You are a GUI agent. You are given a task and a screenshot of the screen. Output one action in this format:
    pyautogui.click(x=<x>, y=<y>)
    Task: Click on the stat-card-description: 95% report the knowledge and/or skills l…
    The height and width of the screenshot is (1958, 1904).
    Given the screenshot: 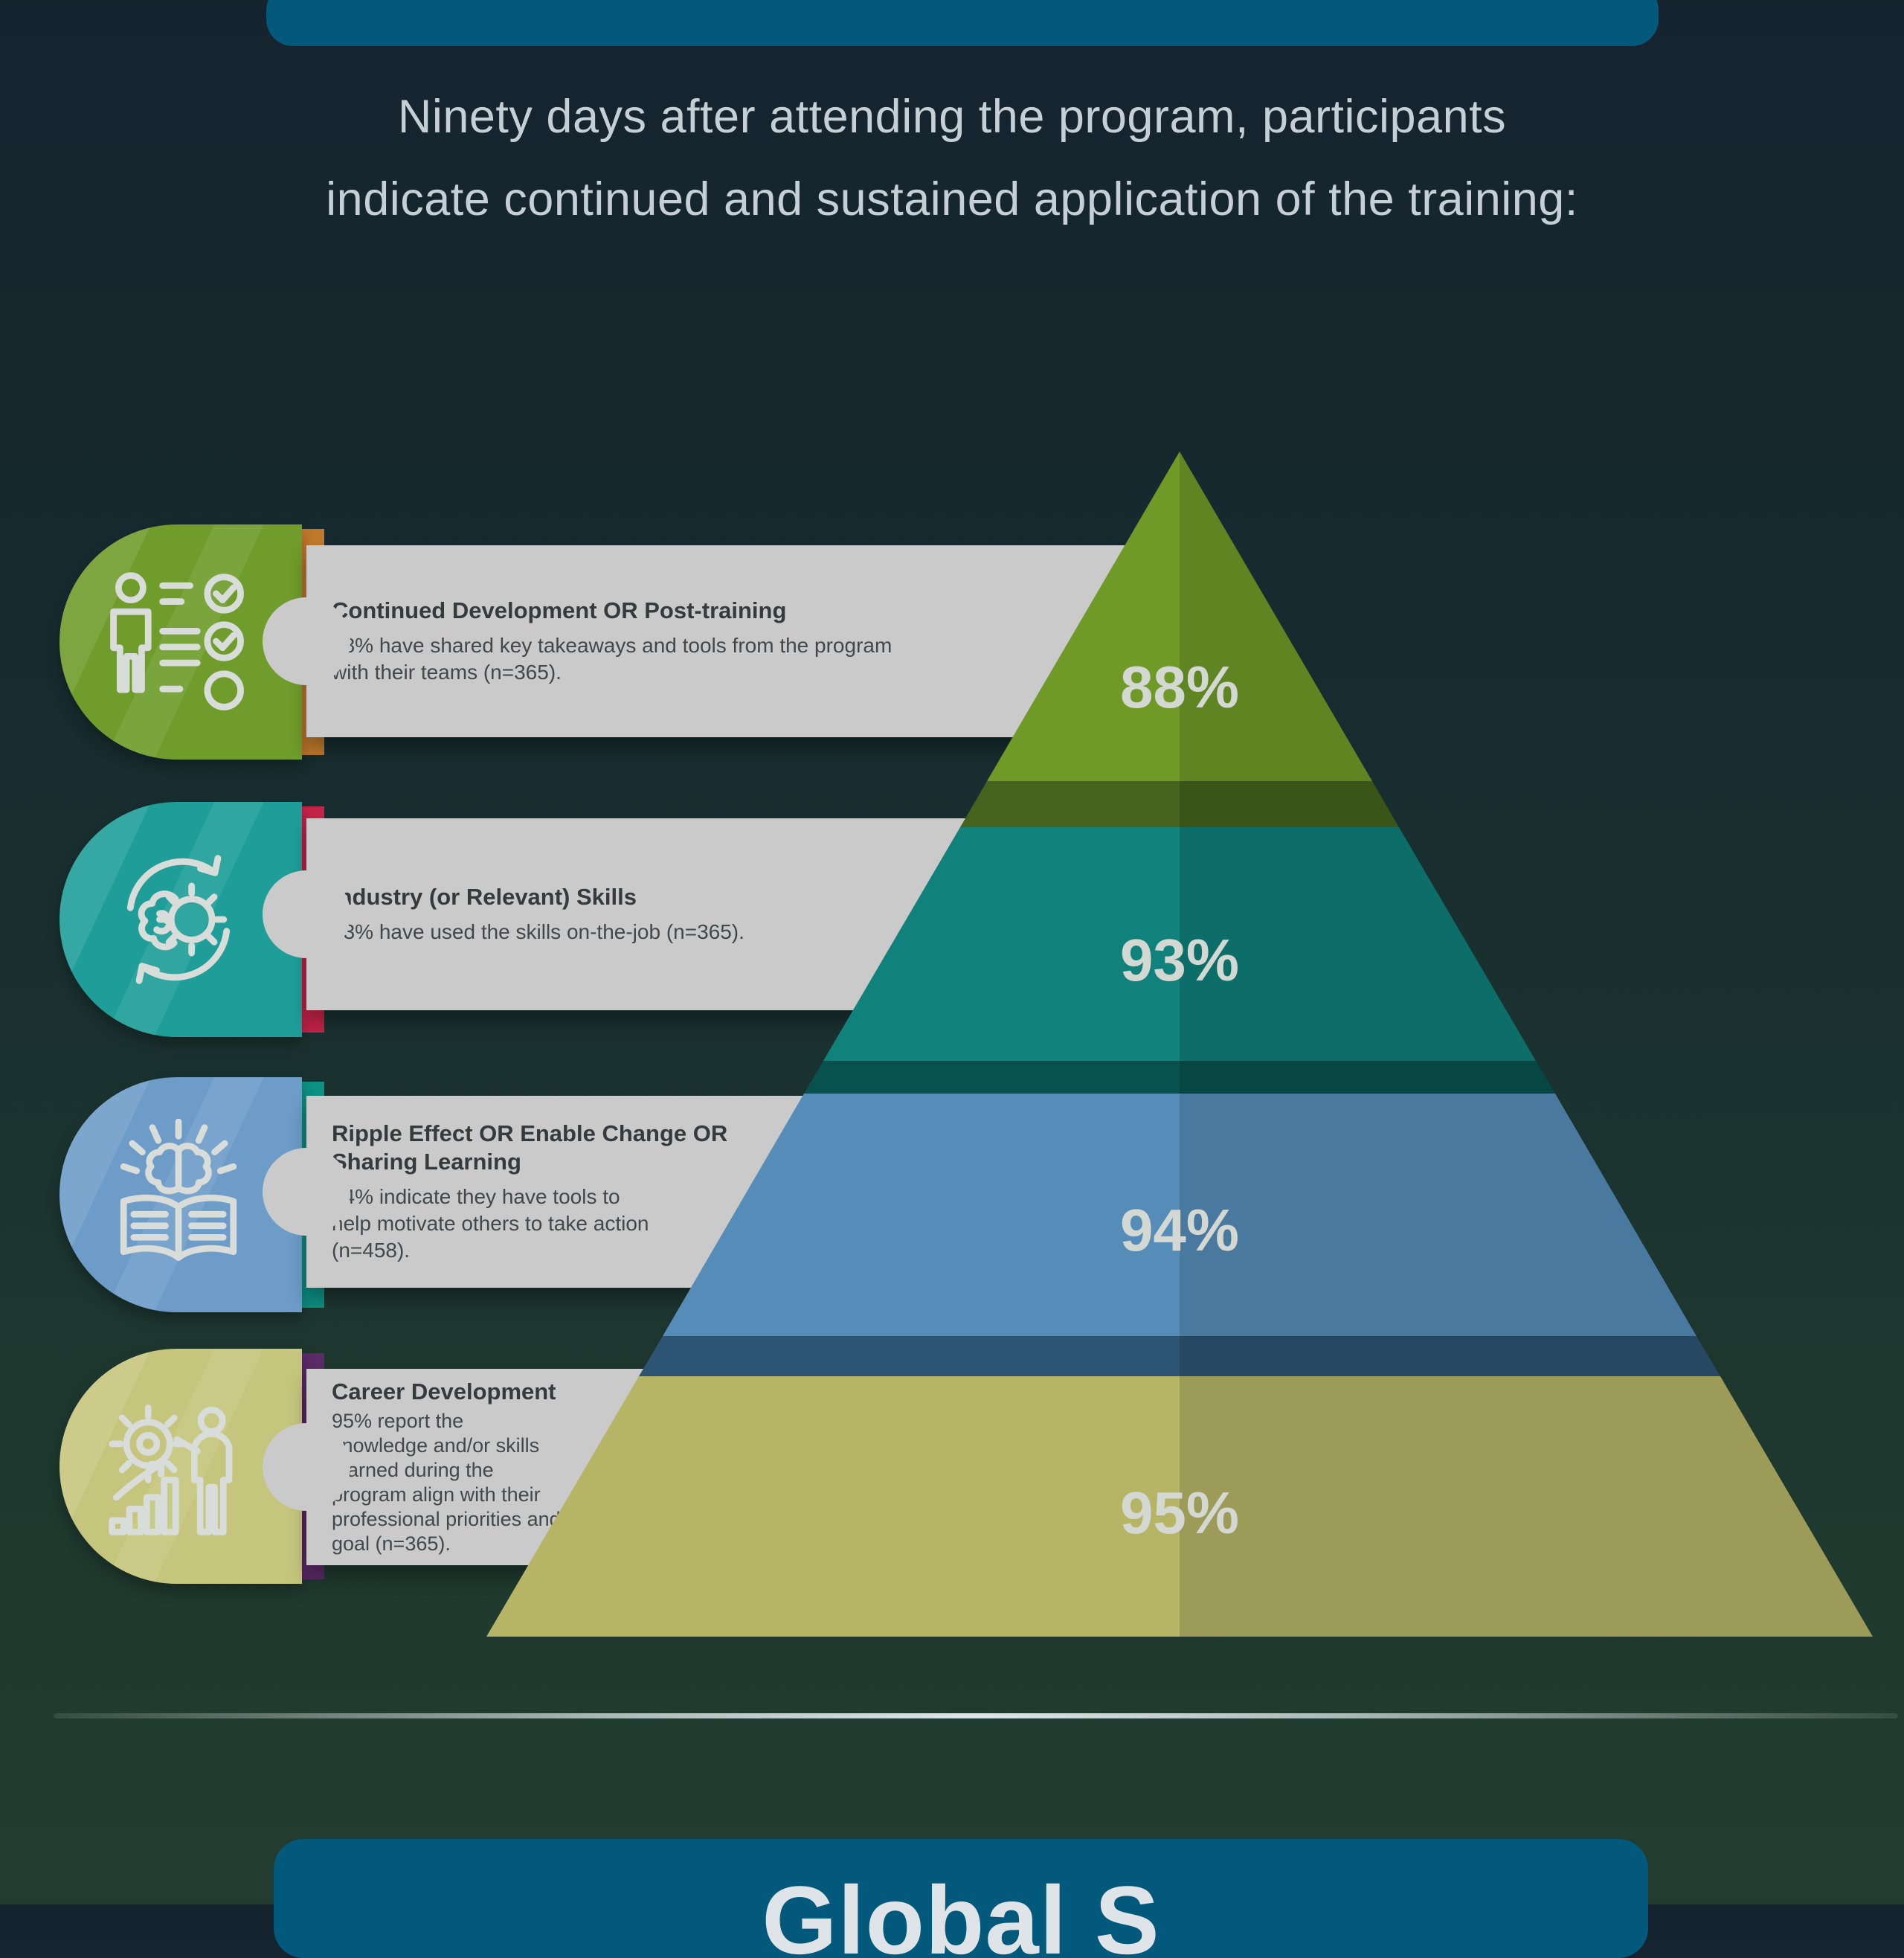 What is the action you would take?
    pyautogui.click(x=447, y=1483)
    